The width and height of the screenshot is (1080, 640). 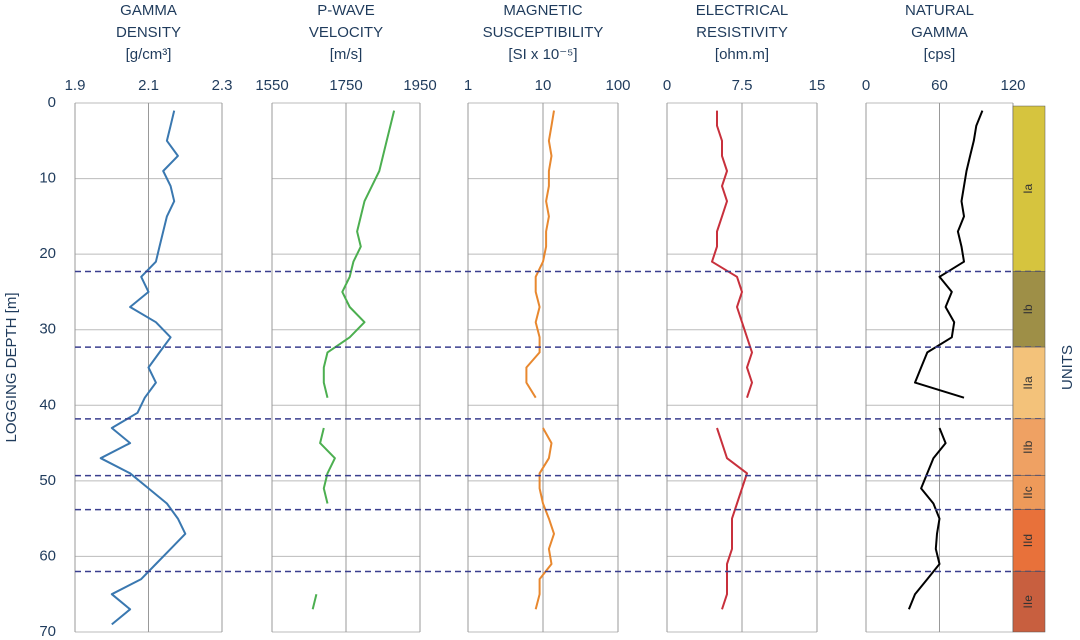 What do you see at coordinates (149, 54) in the screenshot?
I see `panel-unit: [g/cm³]` at bounding box center [149, 54].